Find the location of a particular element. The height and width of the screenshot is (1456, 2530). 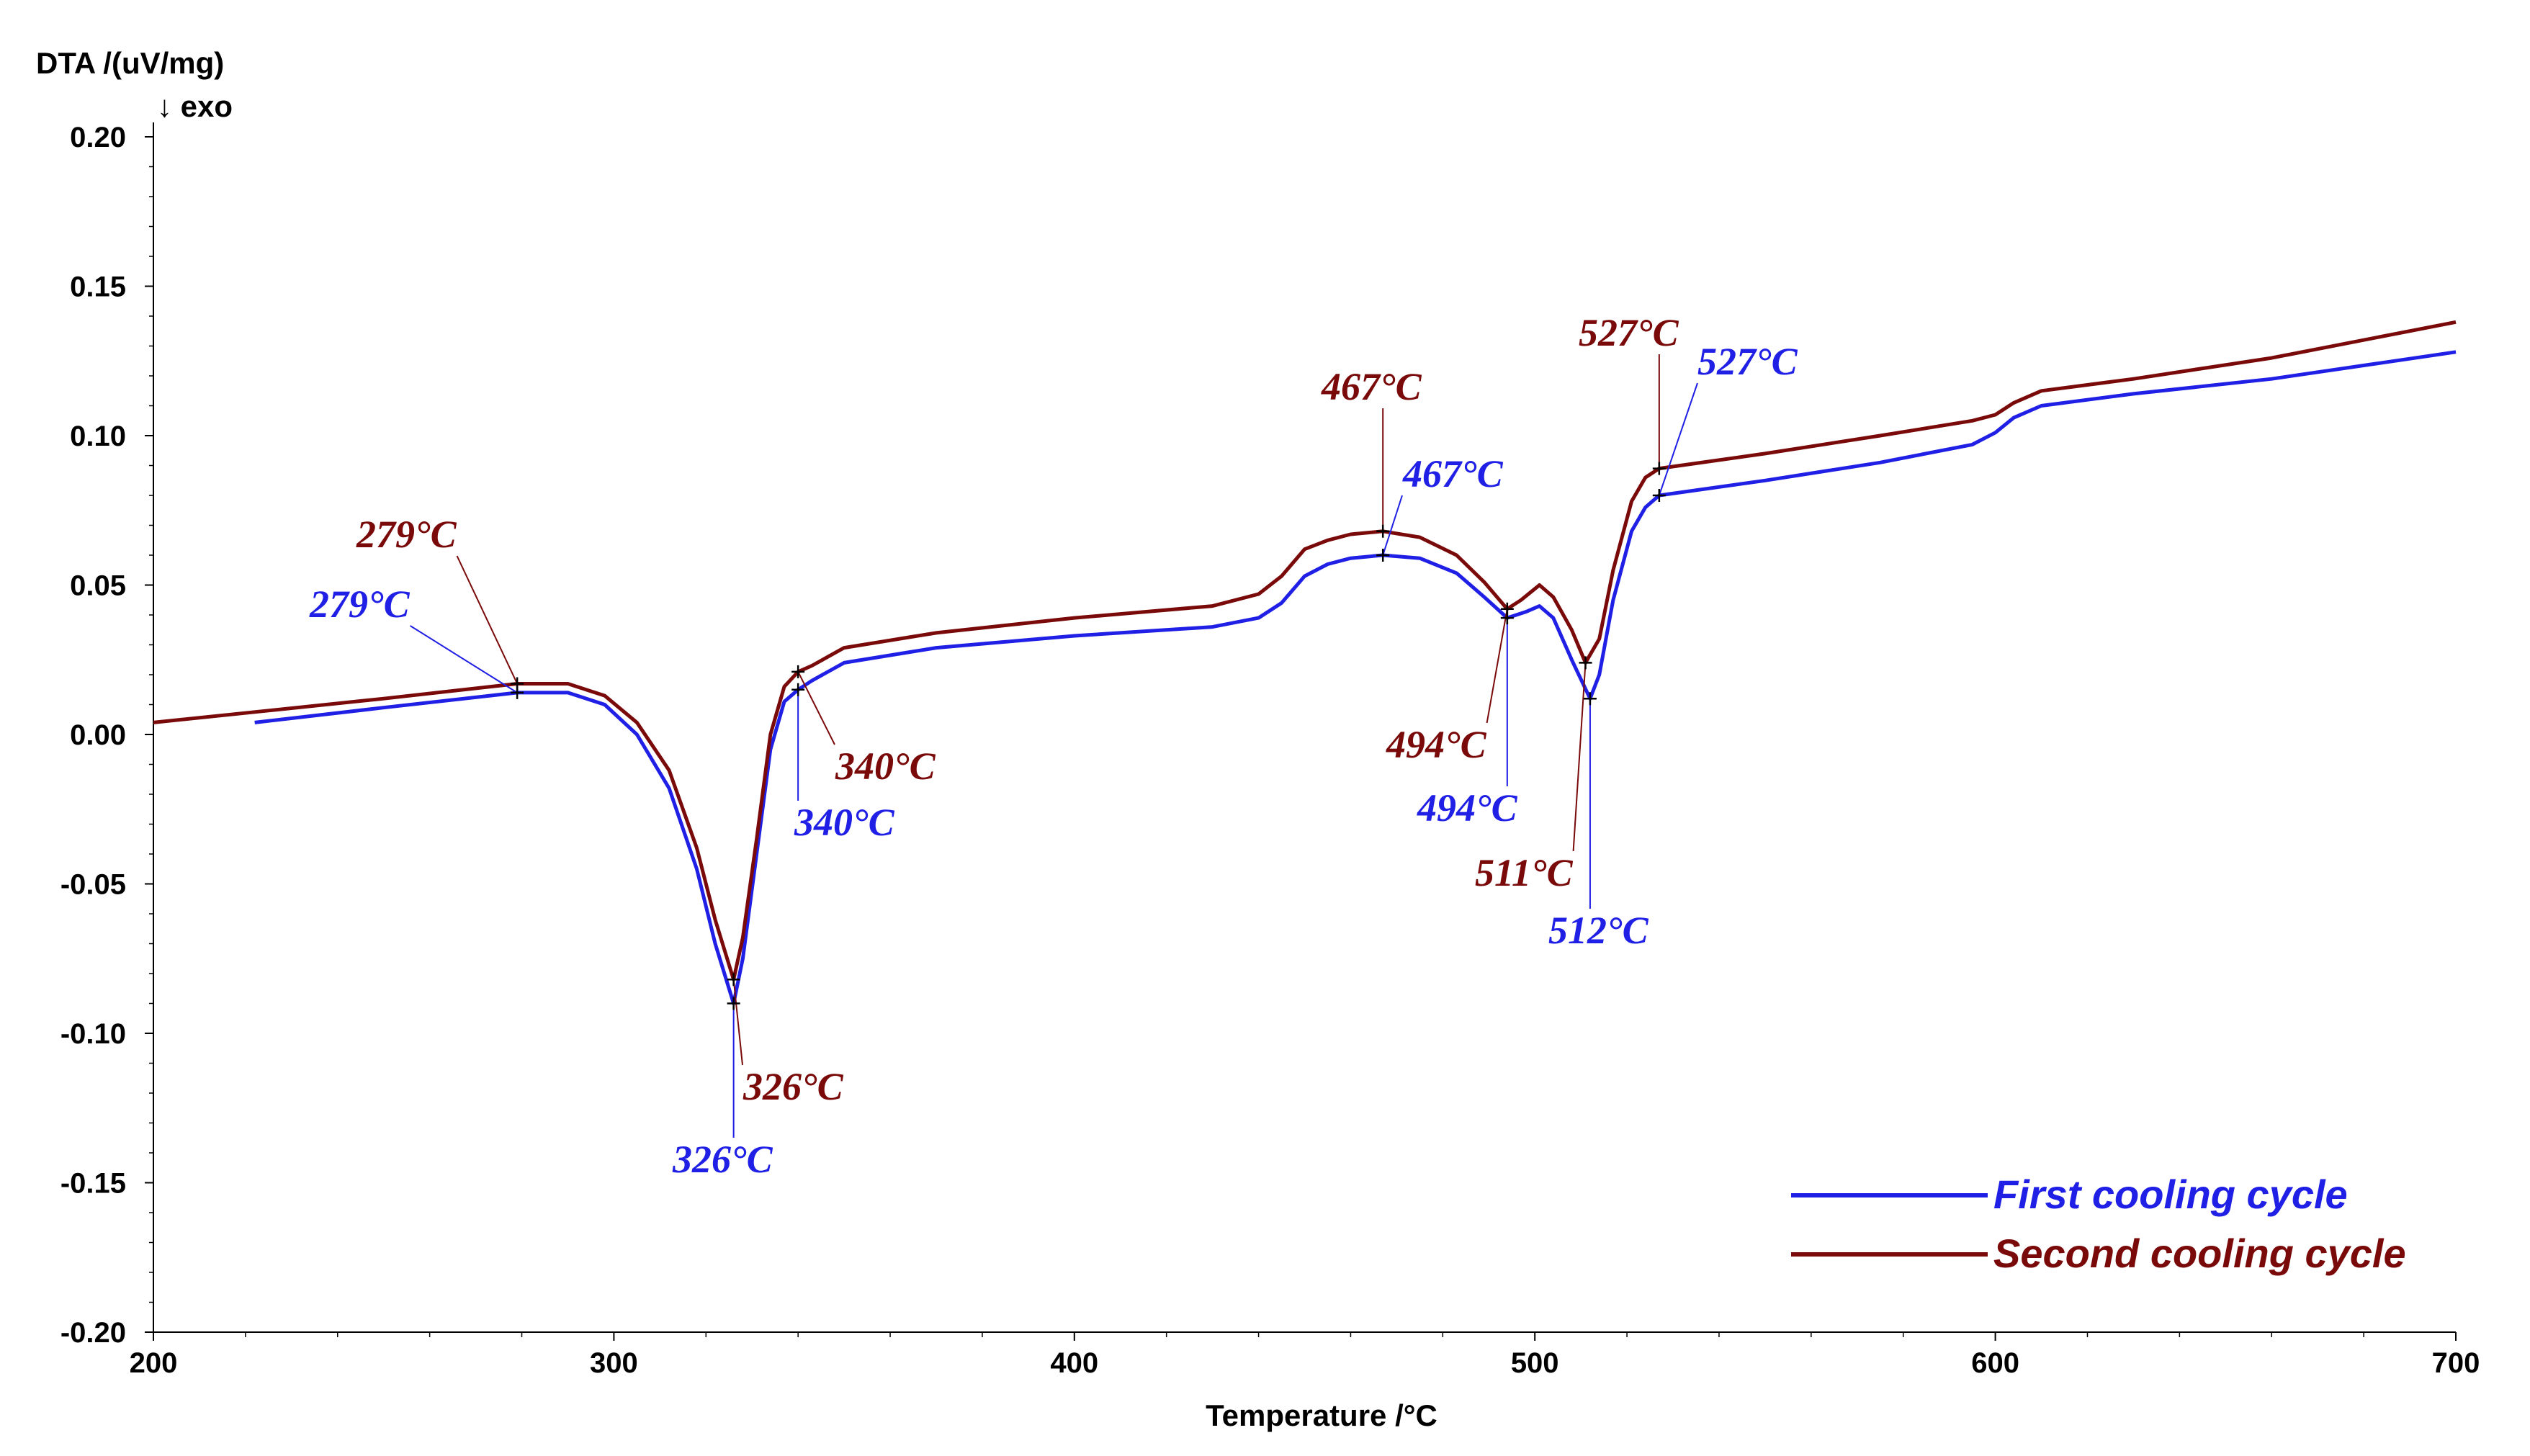

x-tick-label: 200 is located at coordinates (154, 1363).